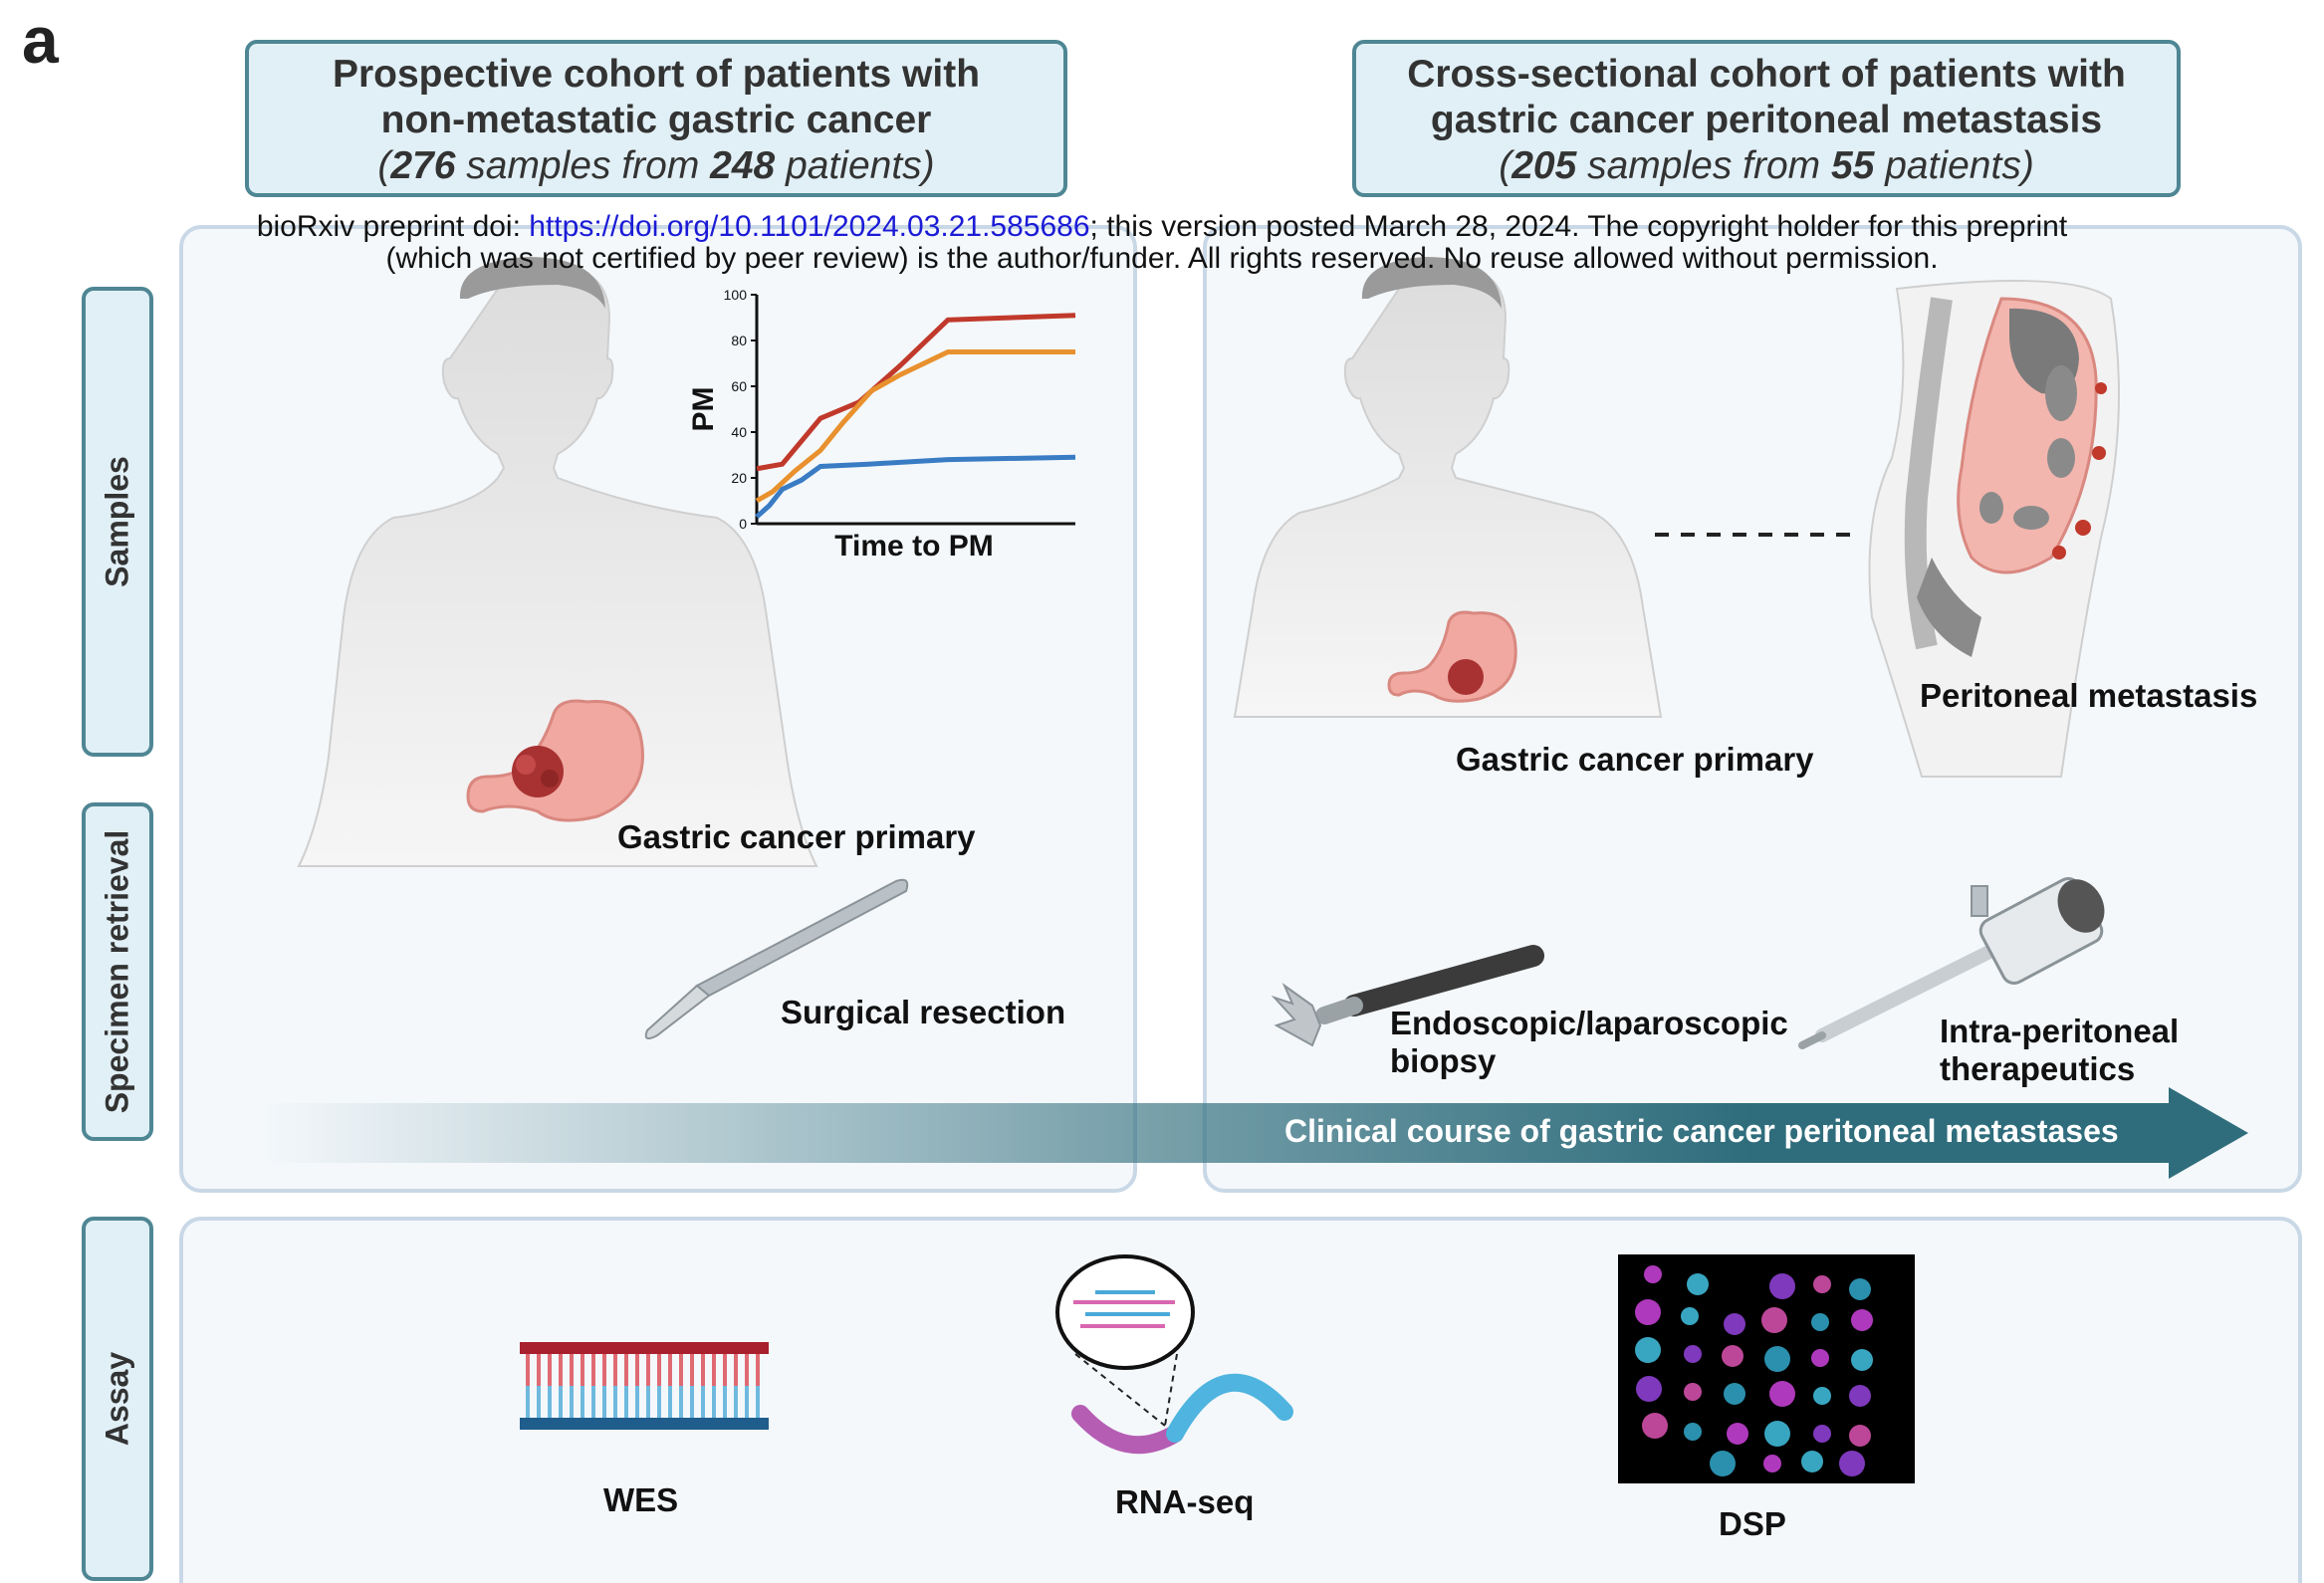 Image resolution: width=2324 pixels, height=1583 pixels. What do you see at coordinates (1452, 656) in the screenshot?
I see `right-stomach-illustration` at bounding box center [1452, 656].